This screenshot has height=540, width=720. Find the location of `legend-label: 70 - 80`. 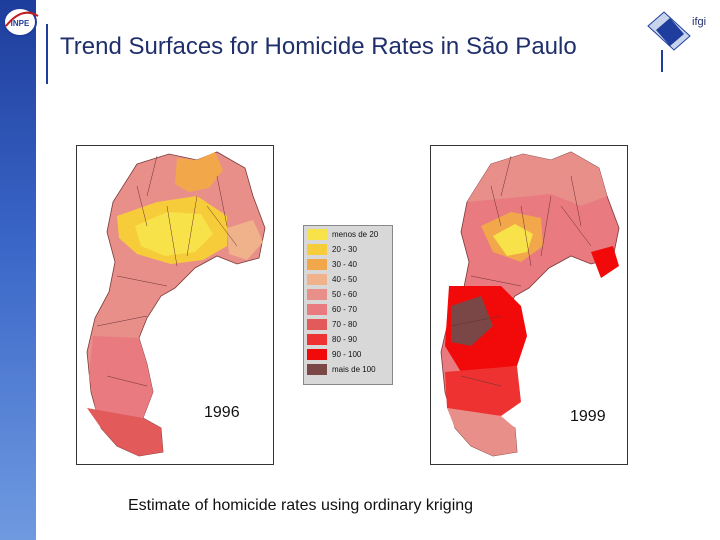

legend-label: 70 - 80 is located at coordinates (344, 324).